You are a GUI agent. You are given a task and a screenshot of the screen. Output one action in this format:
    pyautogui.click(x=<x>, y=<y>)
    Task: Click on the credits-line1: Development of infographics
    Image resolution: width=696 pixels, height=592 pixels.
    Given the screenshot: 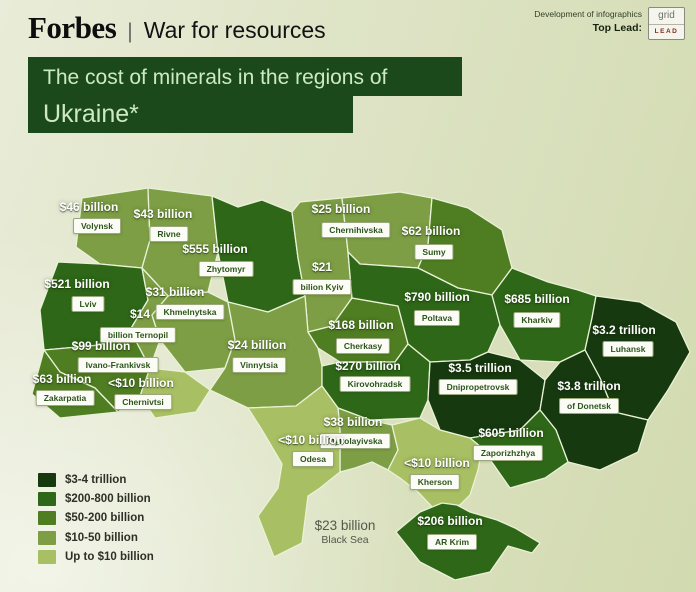 What is the action you would take?
    pyautogui.click(x=588, y=14)
    